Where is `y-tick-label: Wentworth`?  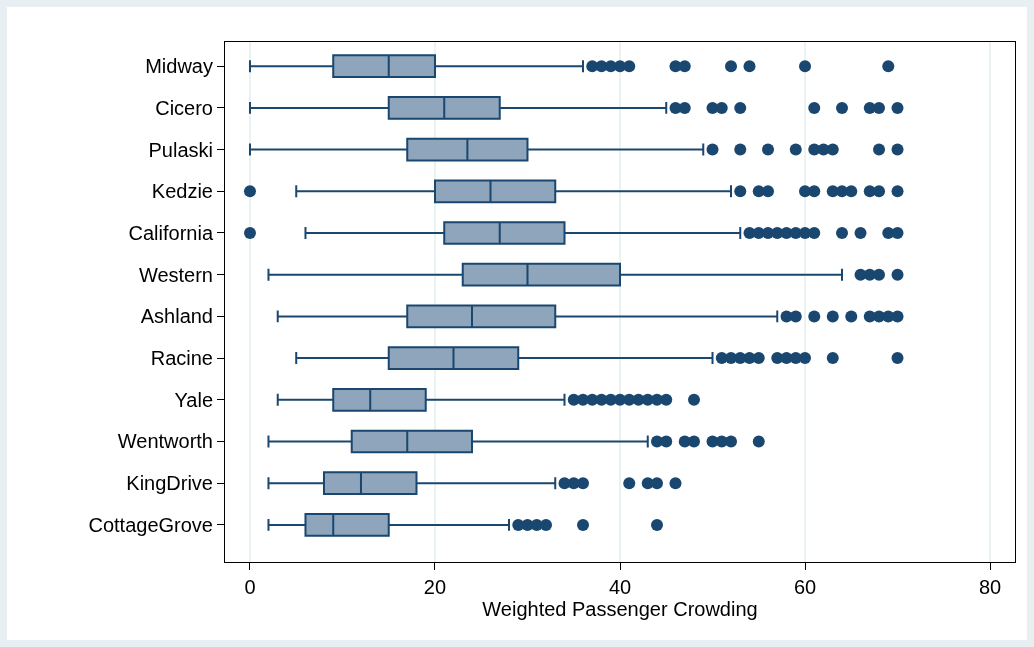
y-tick-label: Wentworth is located at coordinates (165, 441).